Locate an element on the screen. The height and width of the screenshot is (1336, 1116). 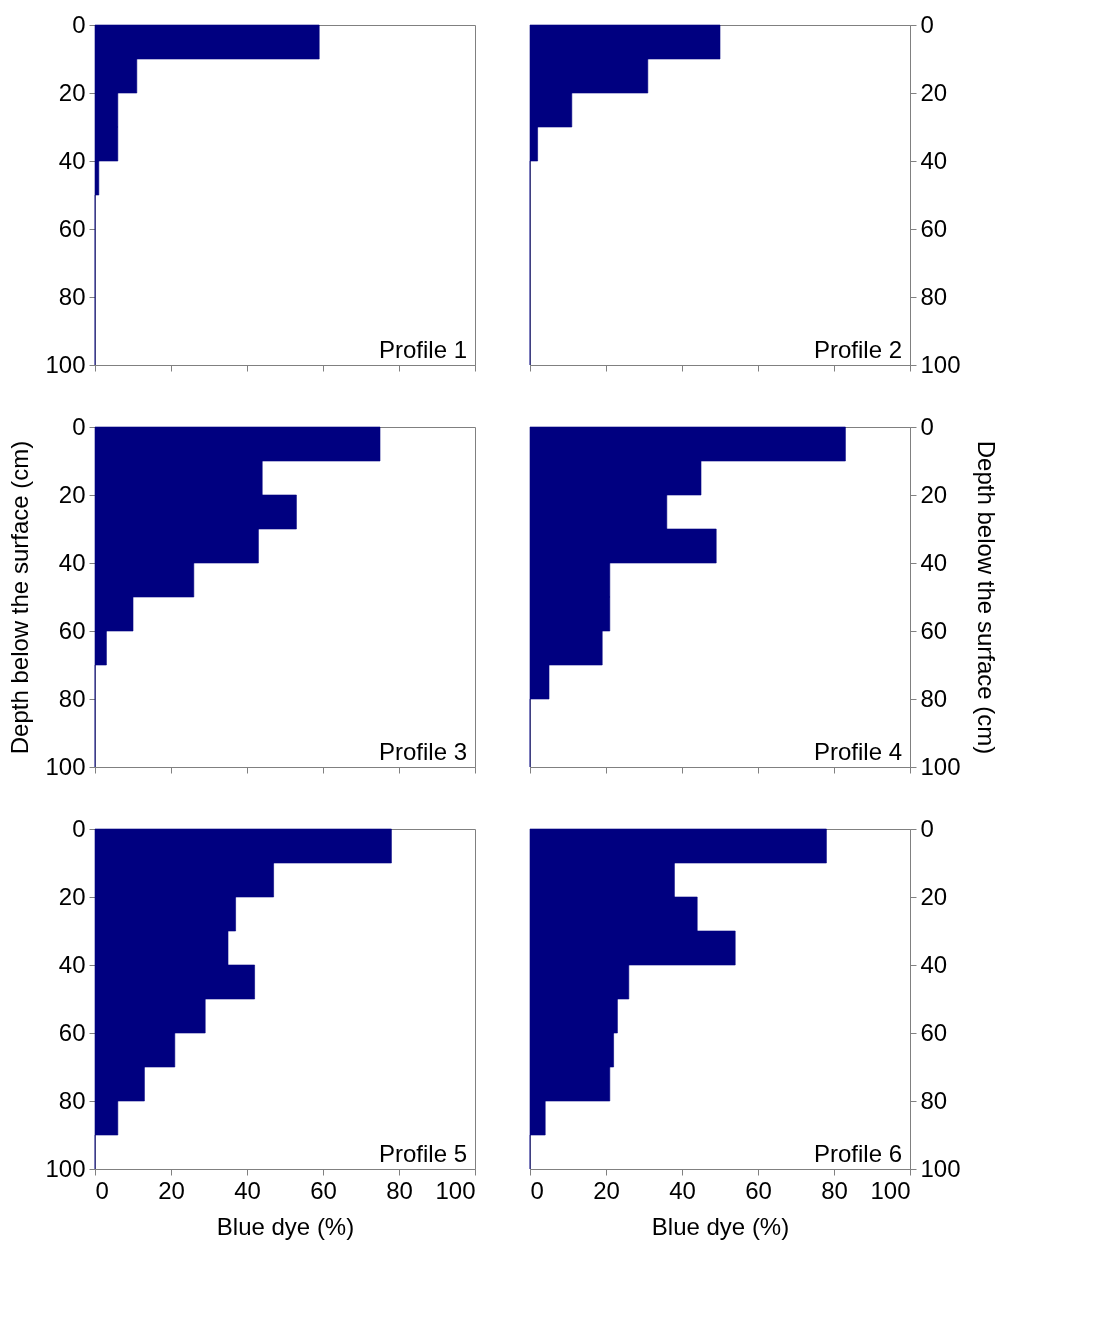
annotation: Profile 3 is located at coordinates (422, 751).